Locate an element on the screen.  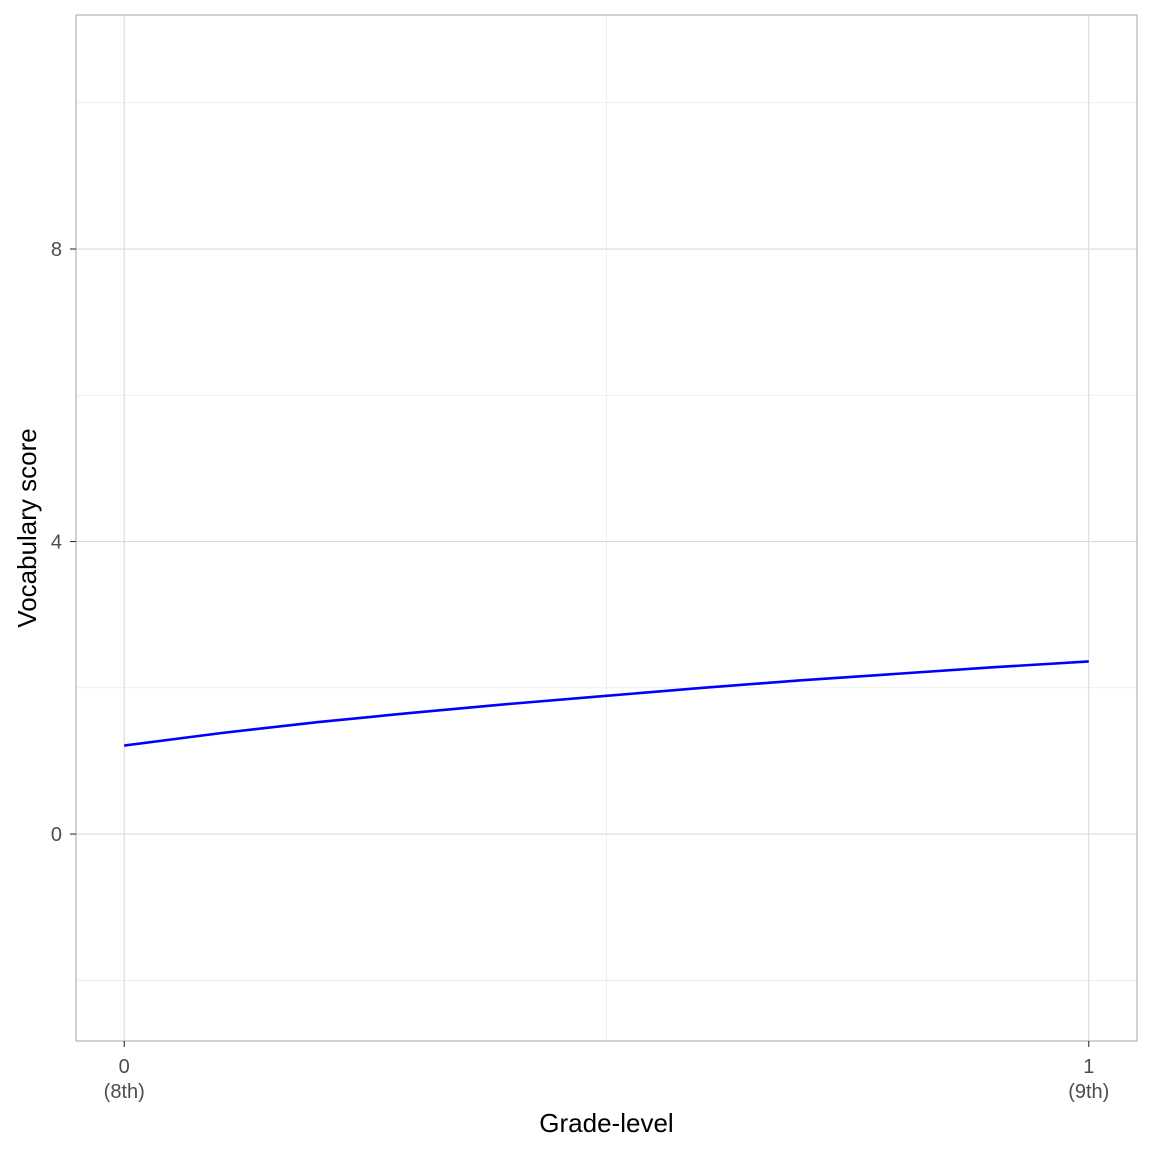
series-line is located at coordinates (606, 703).